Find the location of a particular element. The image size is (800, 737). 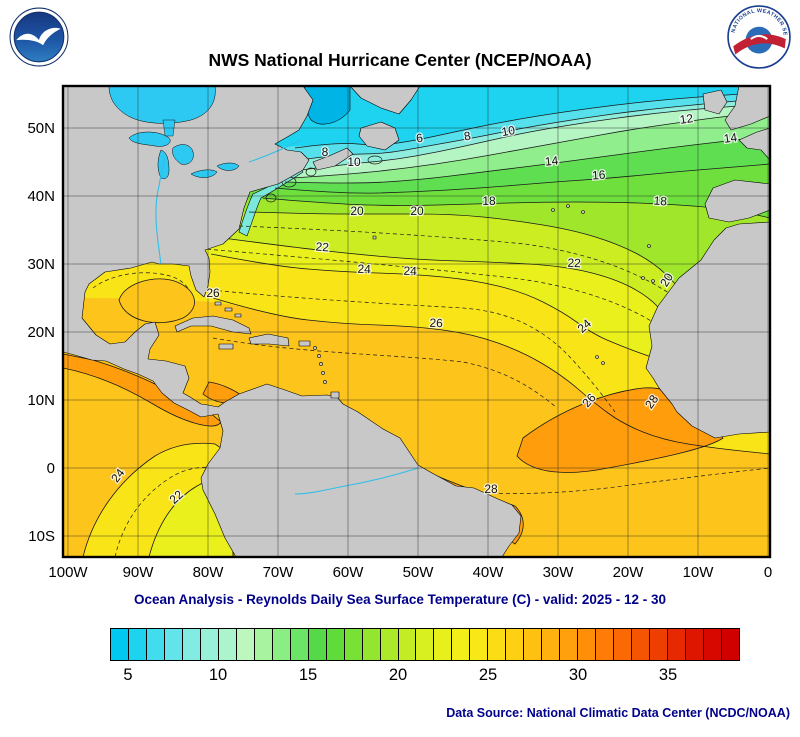

latitude-axis-label: 20N is located at coordinates (41, 332).